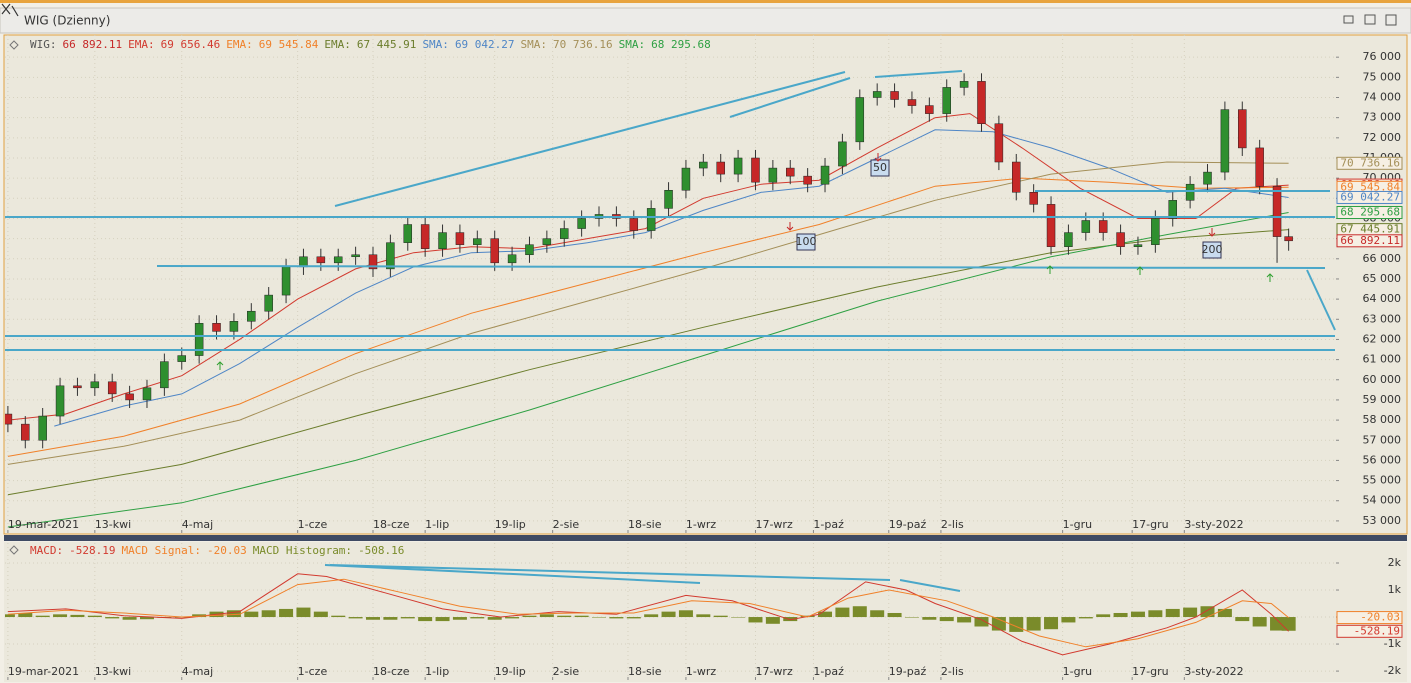 Image resolution: width=1411 pixels, height=683 pixels. What do you see at coordinates (10, 10) in the screenshot?
I see `cursor-icon` at bounding box center [10, 10].